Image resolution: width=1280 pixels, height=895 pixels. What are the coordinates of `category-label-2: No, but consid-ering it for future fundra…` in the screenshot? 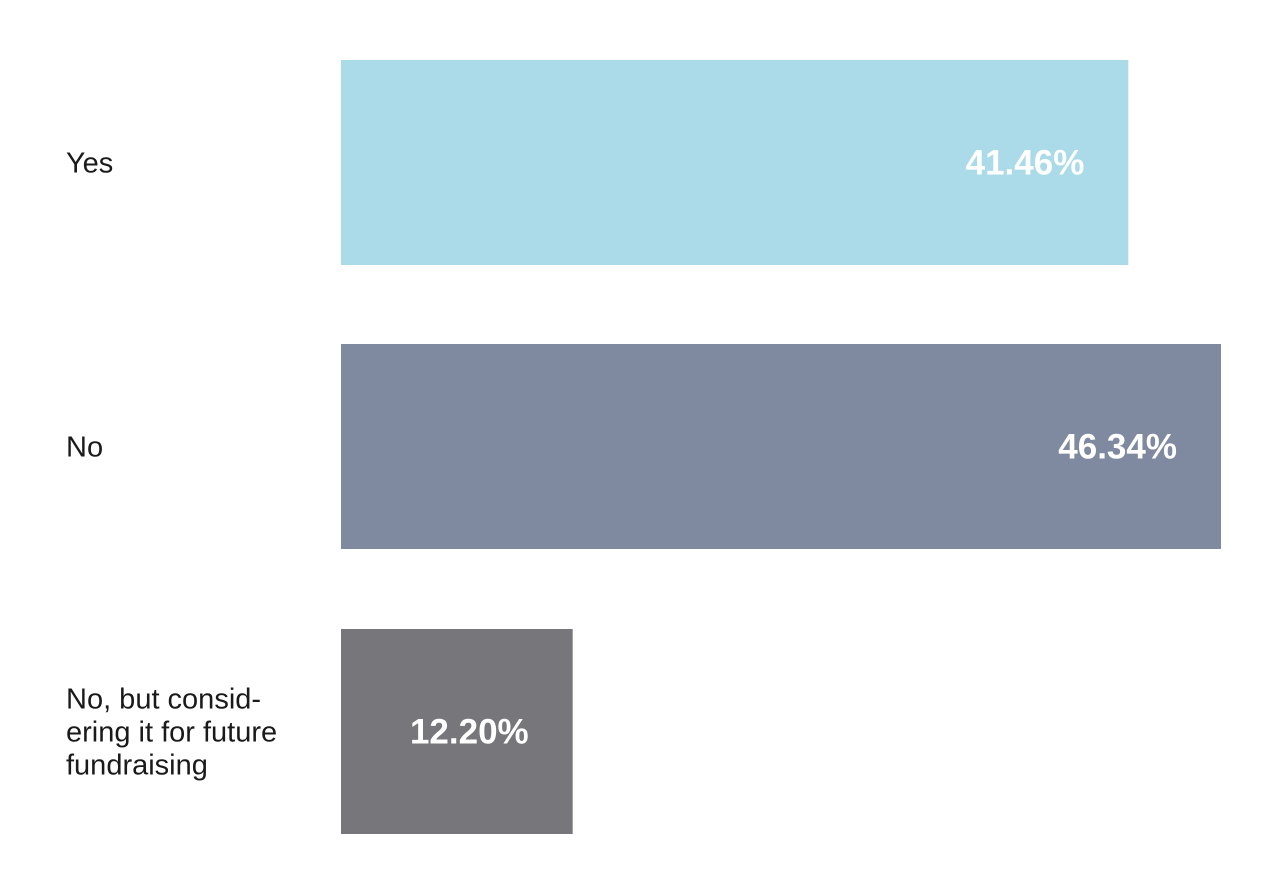 It's located at (171, 733).